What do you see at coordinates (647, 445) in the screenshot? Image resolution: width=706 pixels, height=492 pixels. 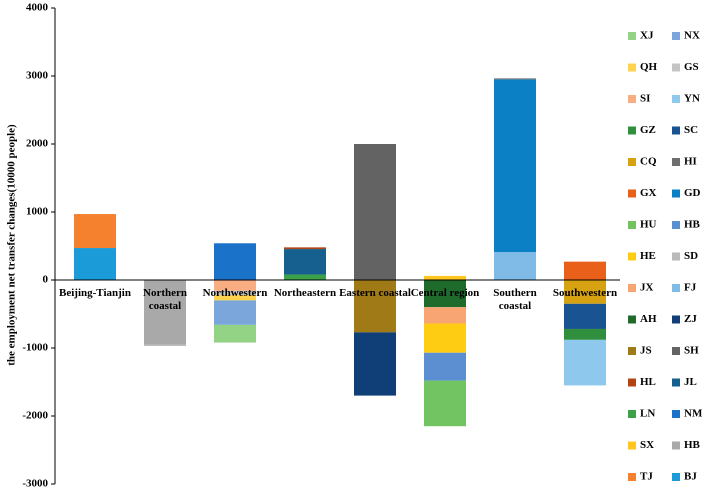 I see `legend-label: SX` at bounding box center [647, 445].